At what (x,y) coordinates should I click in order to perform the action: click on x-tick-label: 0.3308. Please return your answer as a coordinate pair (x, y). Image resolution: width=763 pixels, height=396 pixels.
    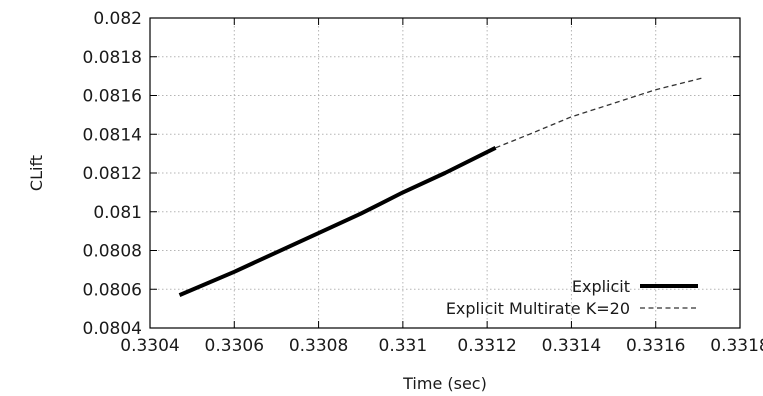
    Looking at the image, I should click on (318, 346).